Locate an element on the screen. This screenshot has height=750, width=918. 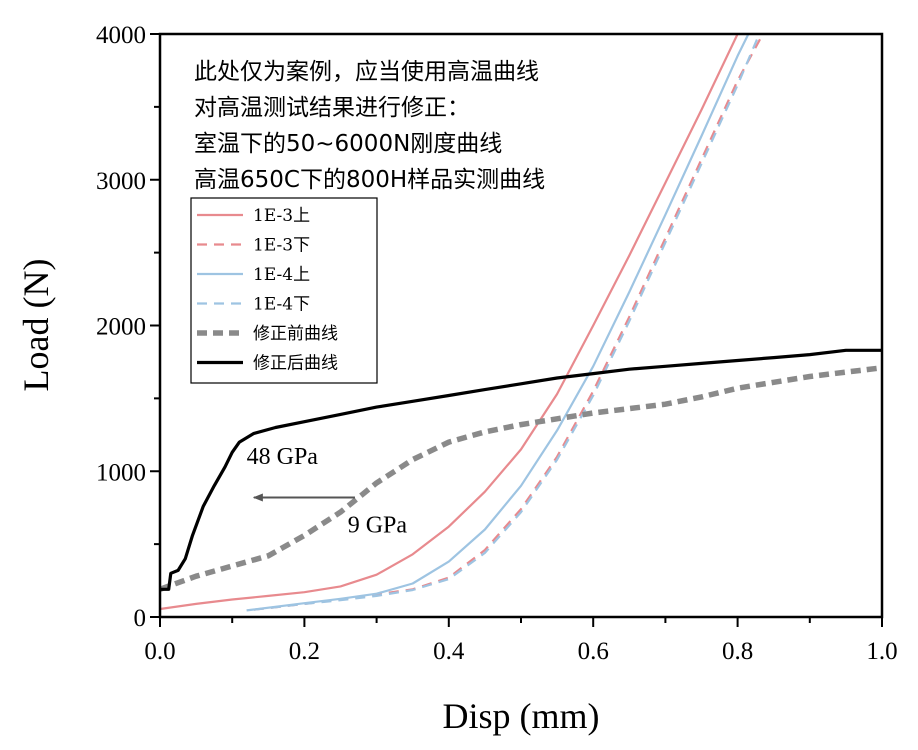
legend-label: 1E-3上 is located at coordinates (281, 216).